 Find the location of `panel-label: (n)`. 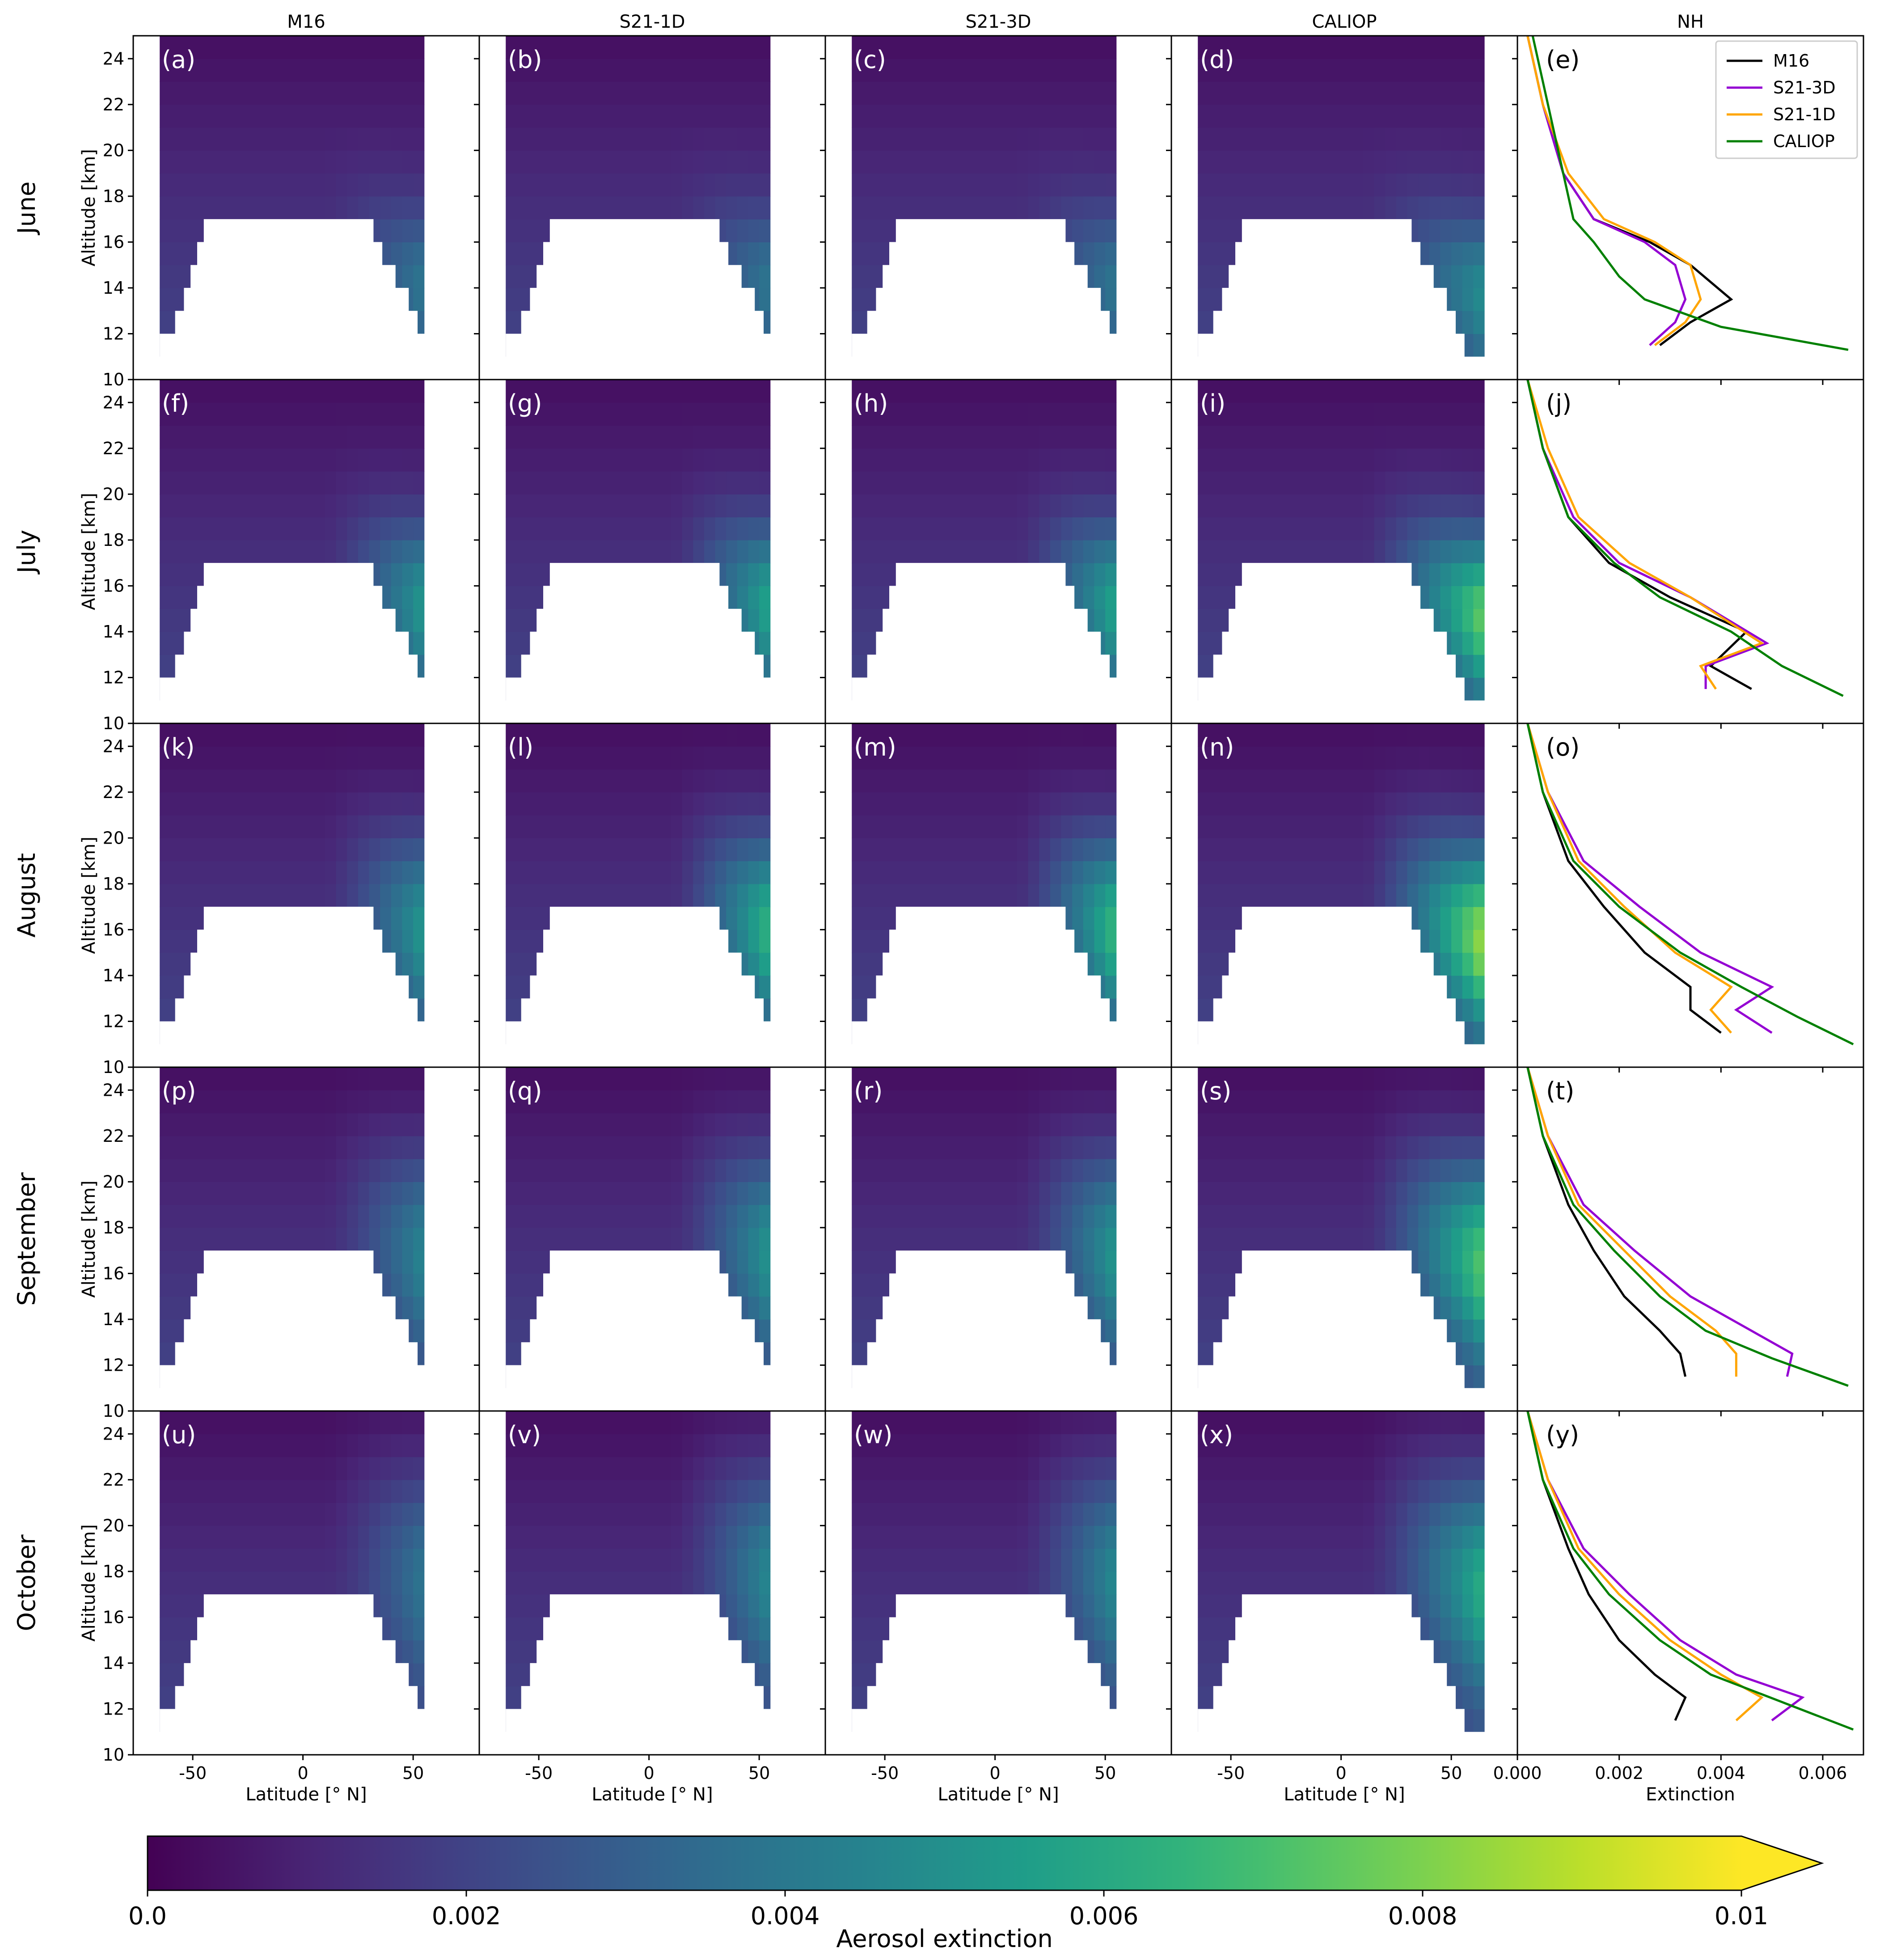

panel-label: (n) is located at coordinates (1217, 747).